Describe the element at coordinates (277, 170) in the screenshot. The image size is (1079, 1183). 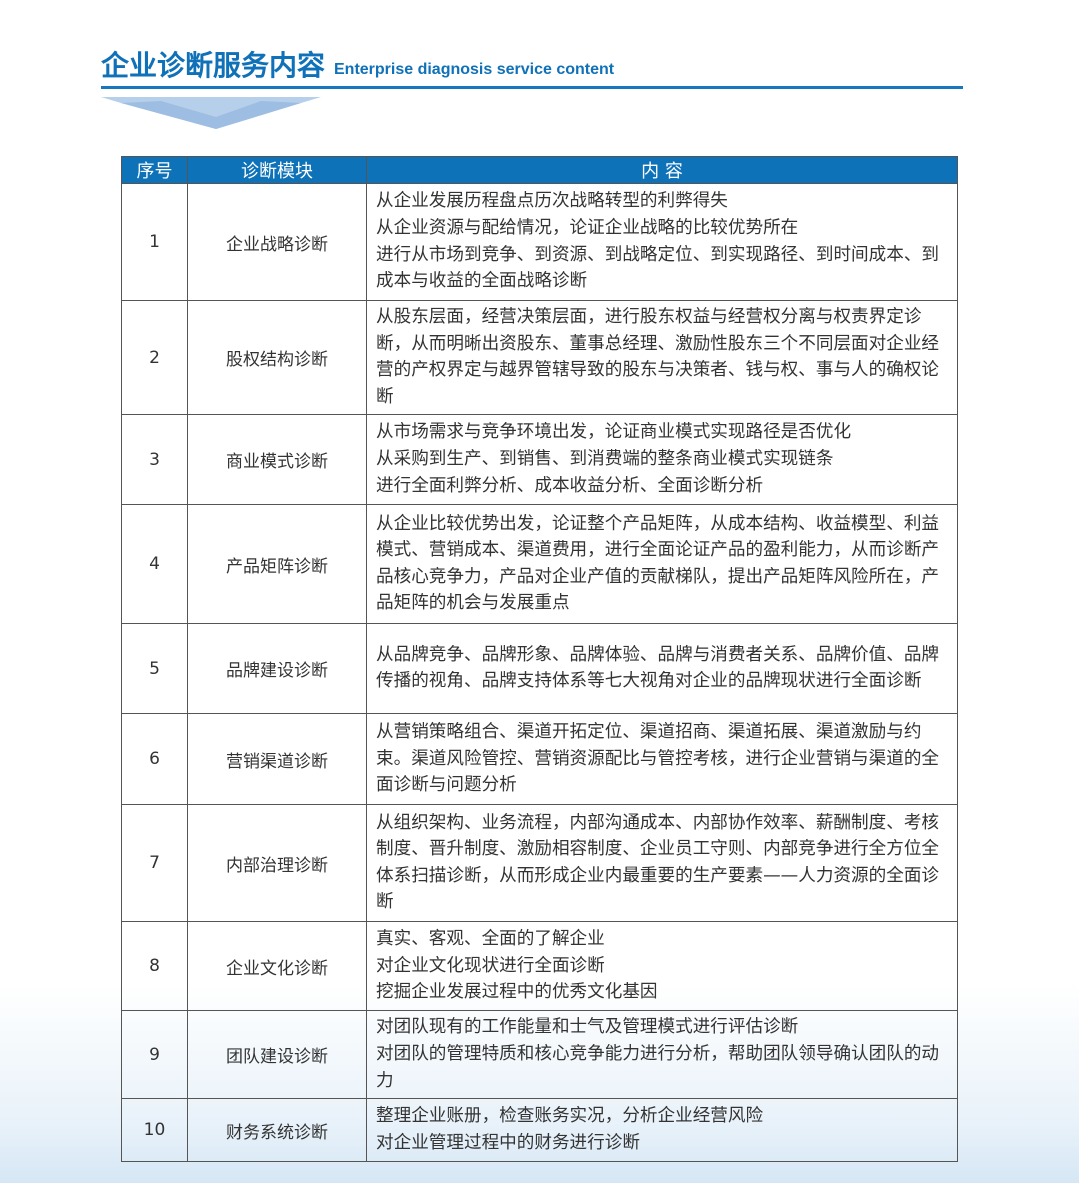
I see `column-header-module: 诊断模块` at that location.